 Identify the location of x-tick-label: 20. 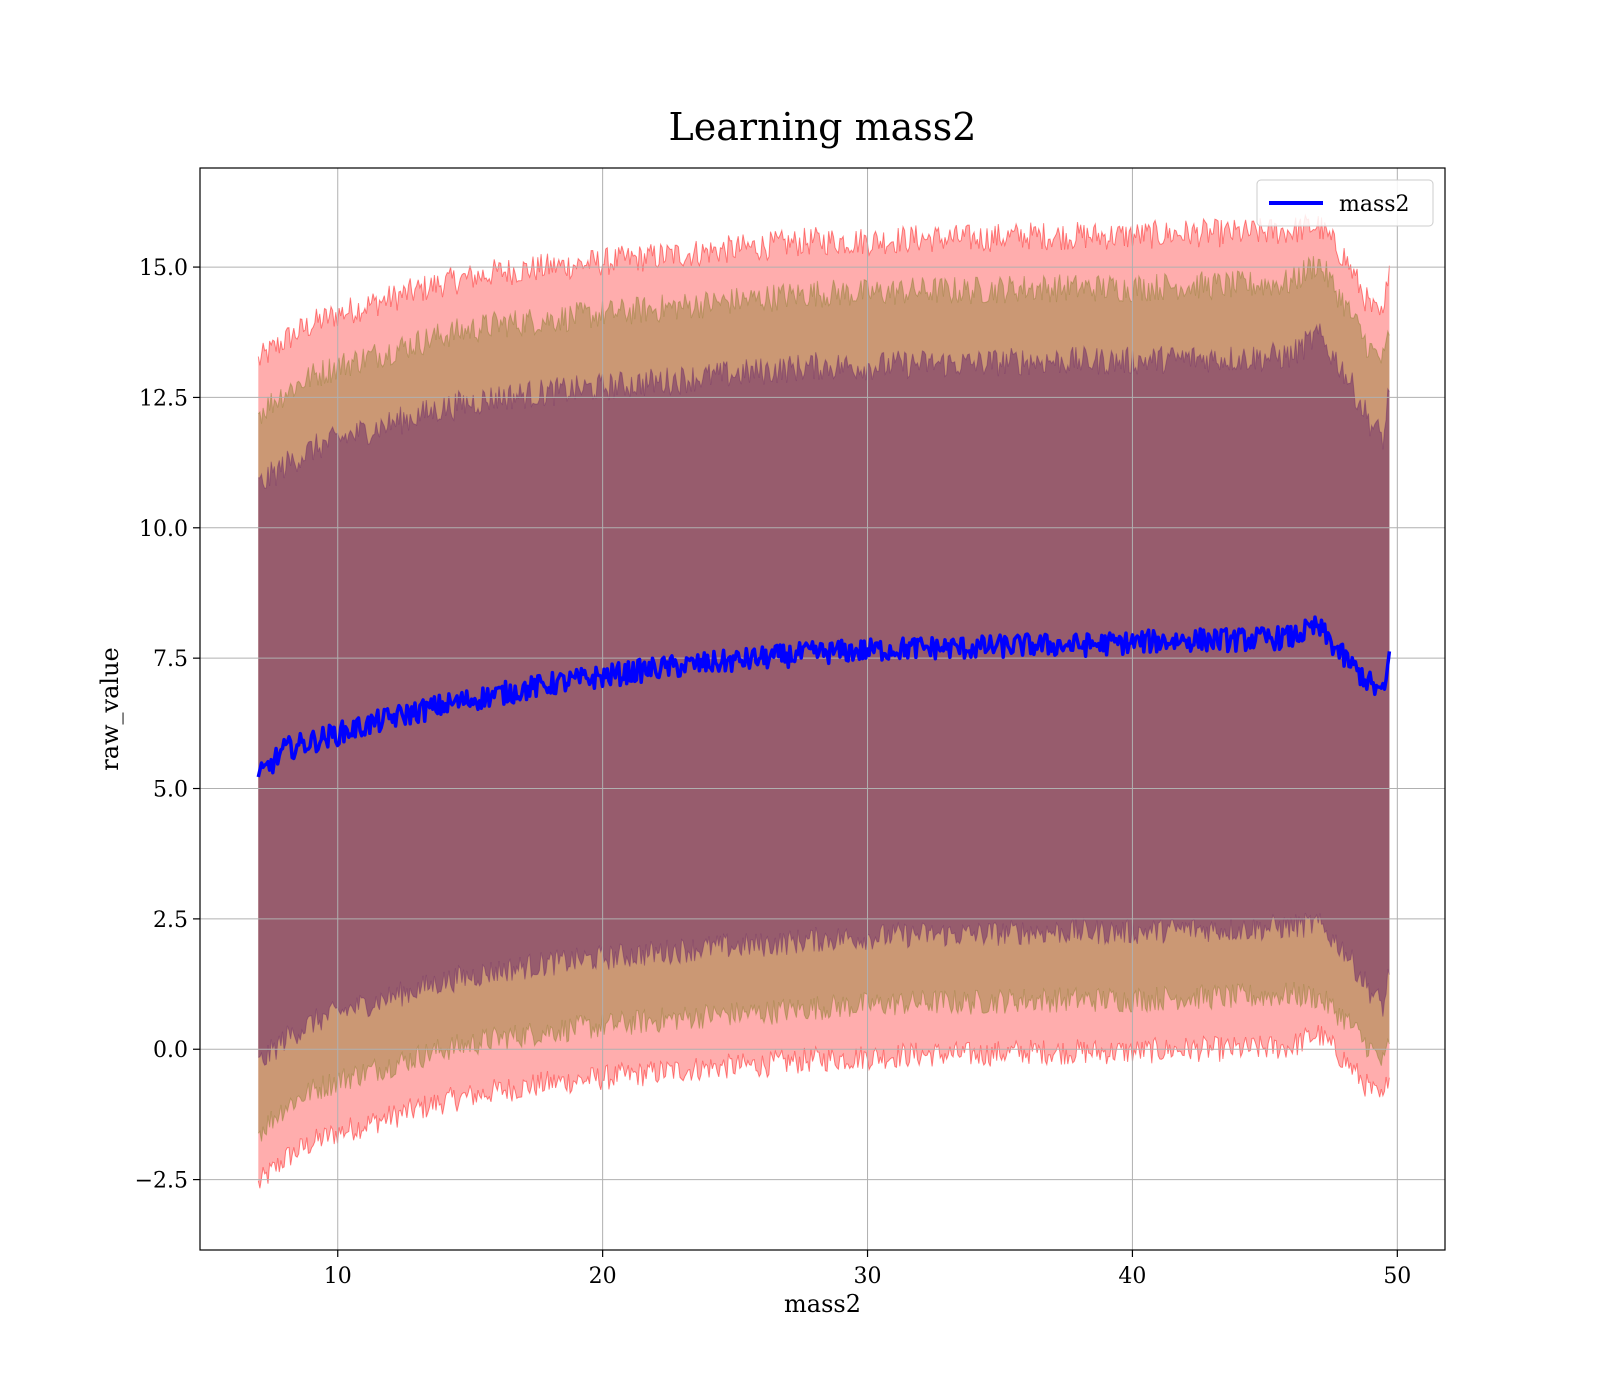
(603, 1276).